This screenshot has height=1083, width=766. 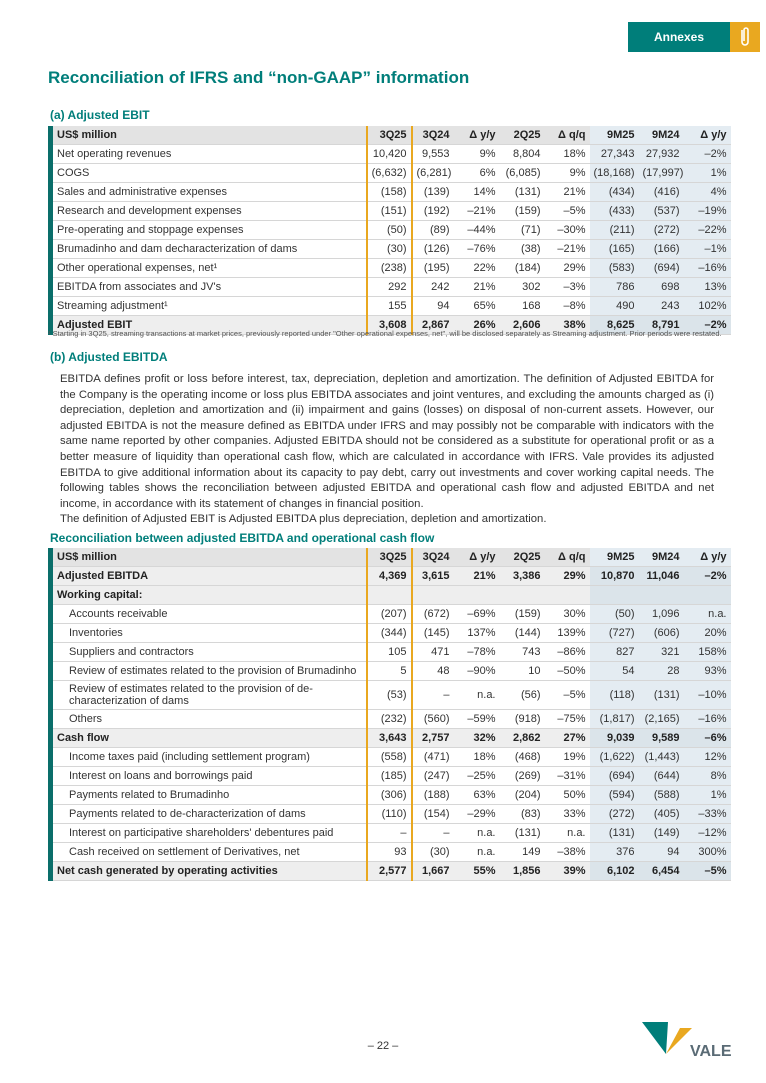 I want to click on cell-value: n.a., so click(x=476, y=833).